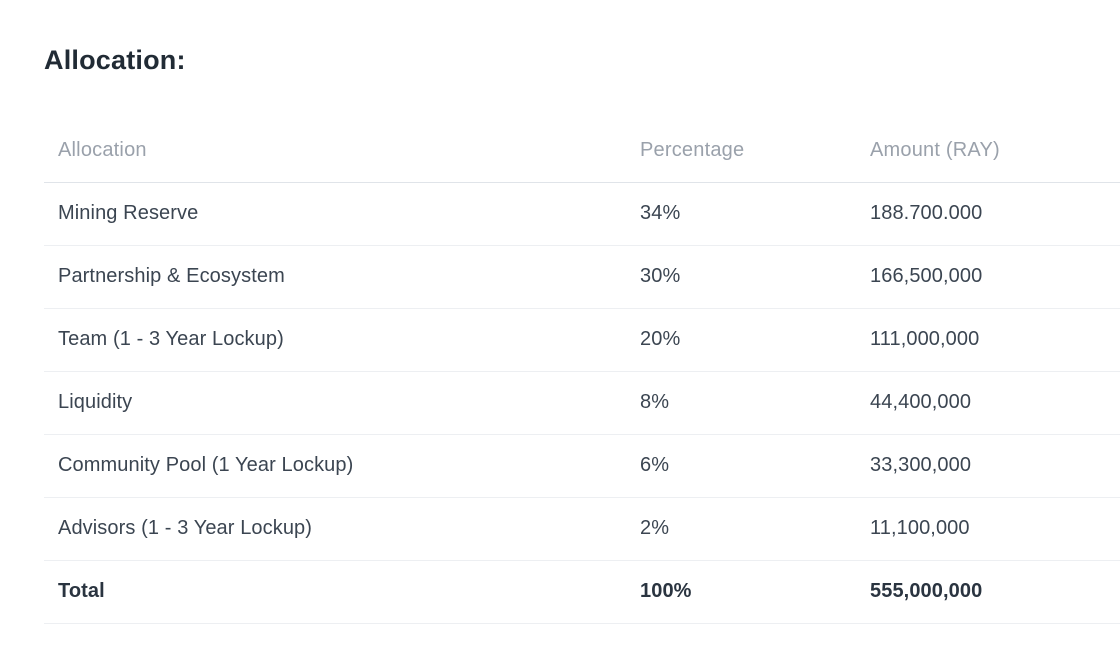 Image resolution: width=1120 pixels, height=669 pixels. Describe the element at coordinates (755, 592) in the screenshot. I see `cell-total-percentage: 100%` at that location.